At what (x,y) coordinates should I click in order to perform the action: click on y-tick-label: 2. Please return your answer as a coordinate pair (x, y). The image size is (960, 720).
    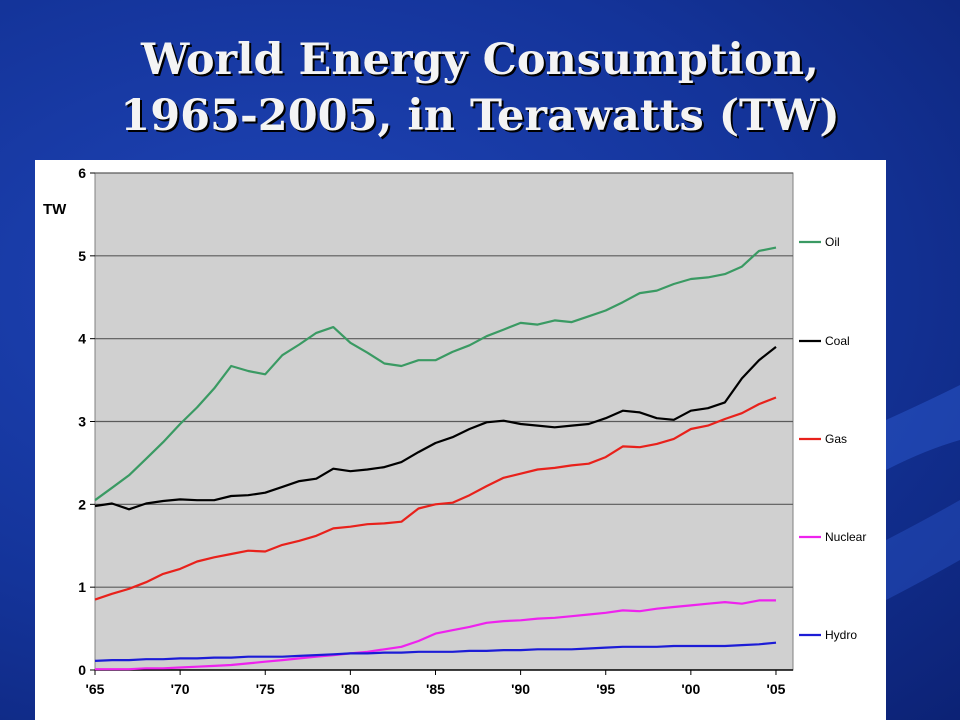
    Looking at the image, I should click on (82, 504).